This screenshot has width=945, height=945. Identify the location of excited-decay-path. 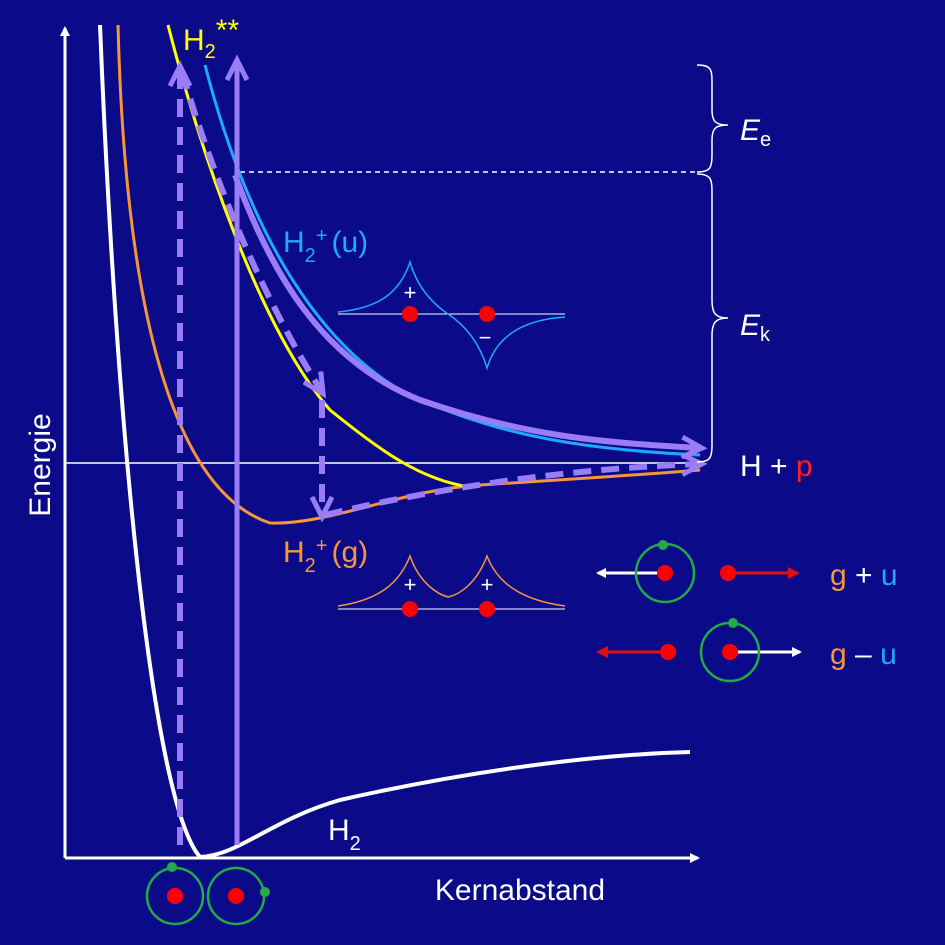
(250, 231).